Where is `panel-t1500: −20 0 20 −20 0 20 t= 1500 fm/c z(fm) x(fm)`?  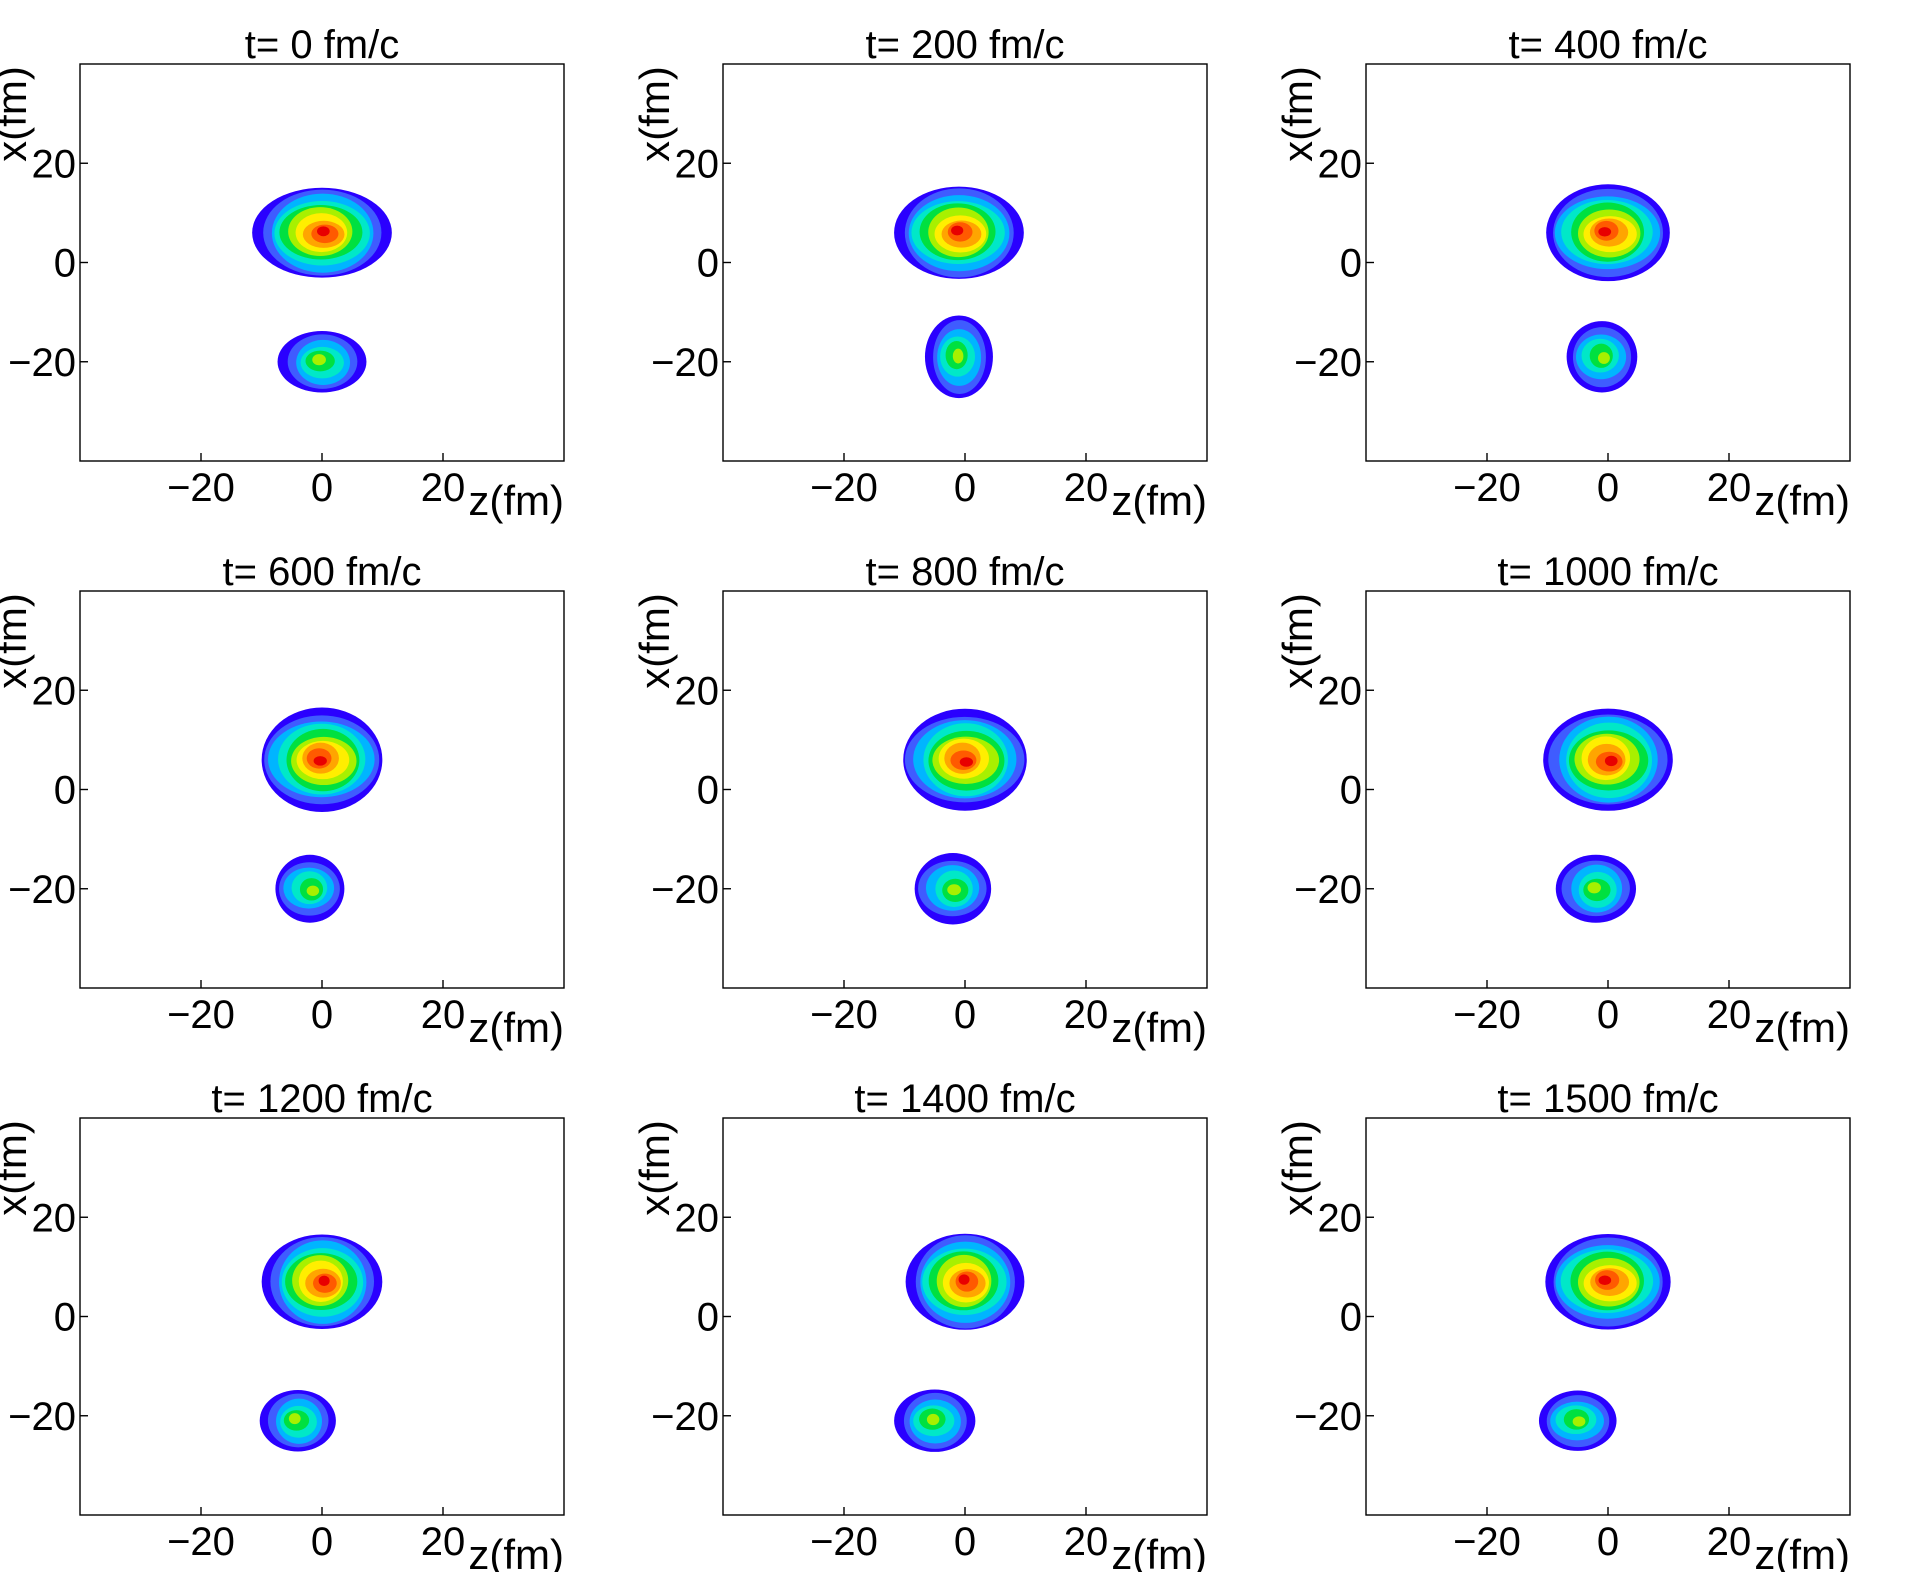
panel-t1500: −20 0 20 −20 0 20 t= 1500 fm/c z(fm) x(fm) is located at coordinates (1562, 1324).